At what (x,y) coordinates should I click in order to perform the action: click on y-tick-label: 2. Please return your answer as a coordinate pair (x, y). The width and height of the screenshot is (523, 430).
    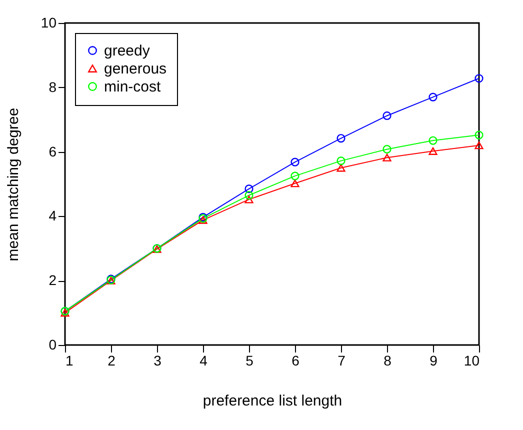
    Looking at the image, I should click on (52, 280).